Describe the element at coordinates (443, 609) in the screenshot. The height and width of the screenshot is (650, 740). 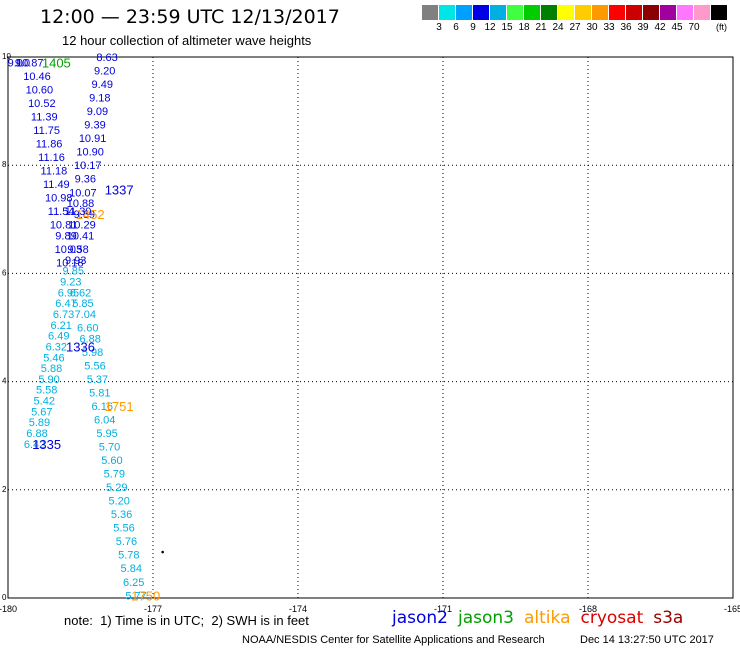
I see `x-tick-label: -171` at that location.